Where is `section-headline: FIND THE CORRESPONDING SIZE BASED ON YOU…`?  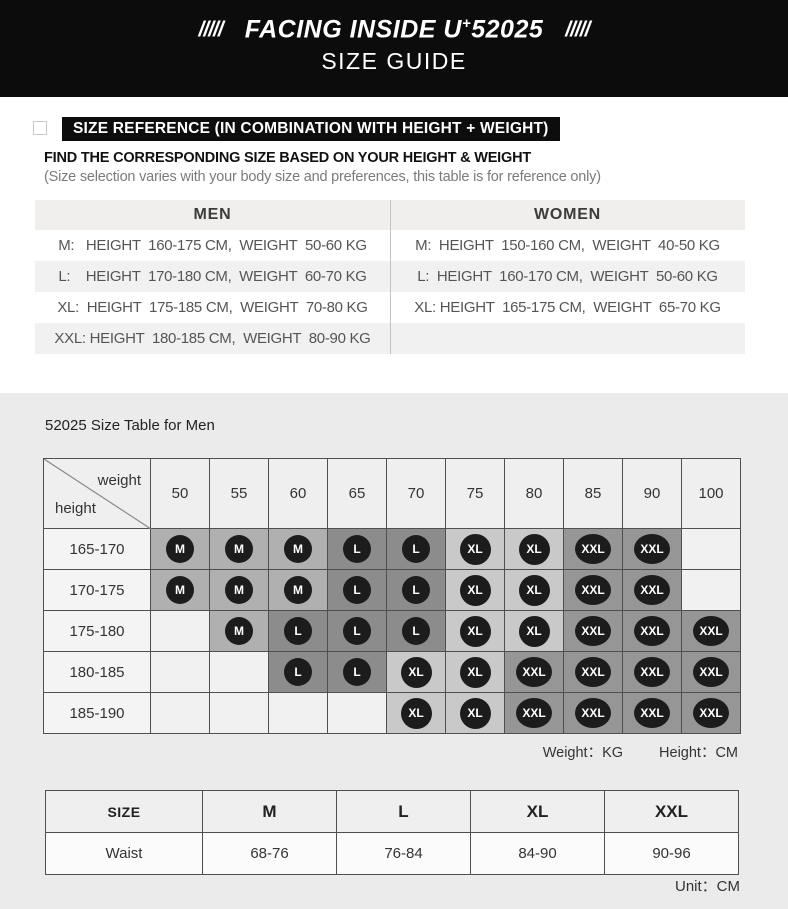 section-headline: FIND THE CORRESPONDING SIZE BASED ON YOU… is located at coordinates (288, 158).